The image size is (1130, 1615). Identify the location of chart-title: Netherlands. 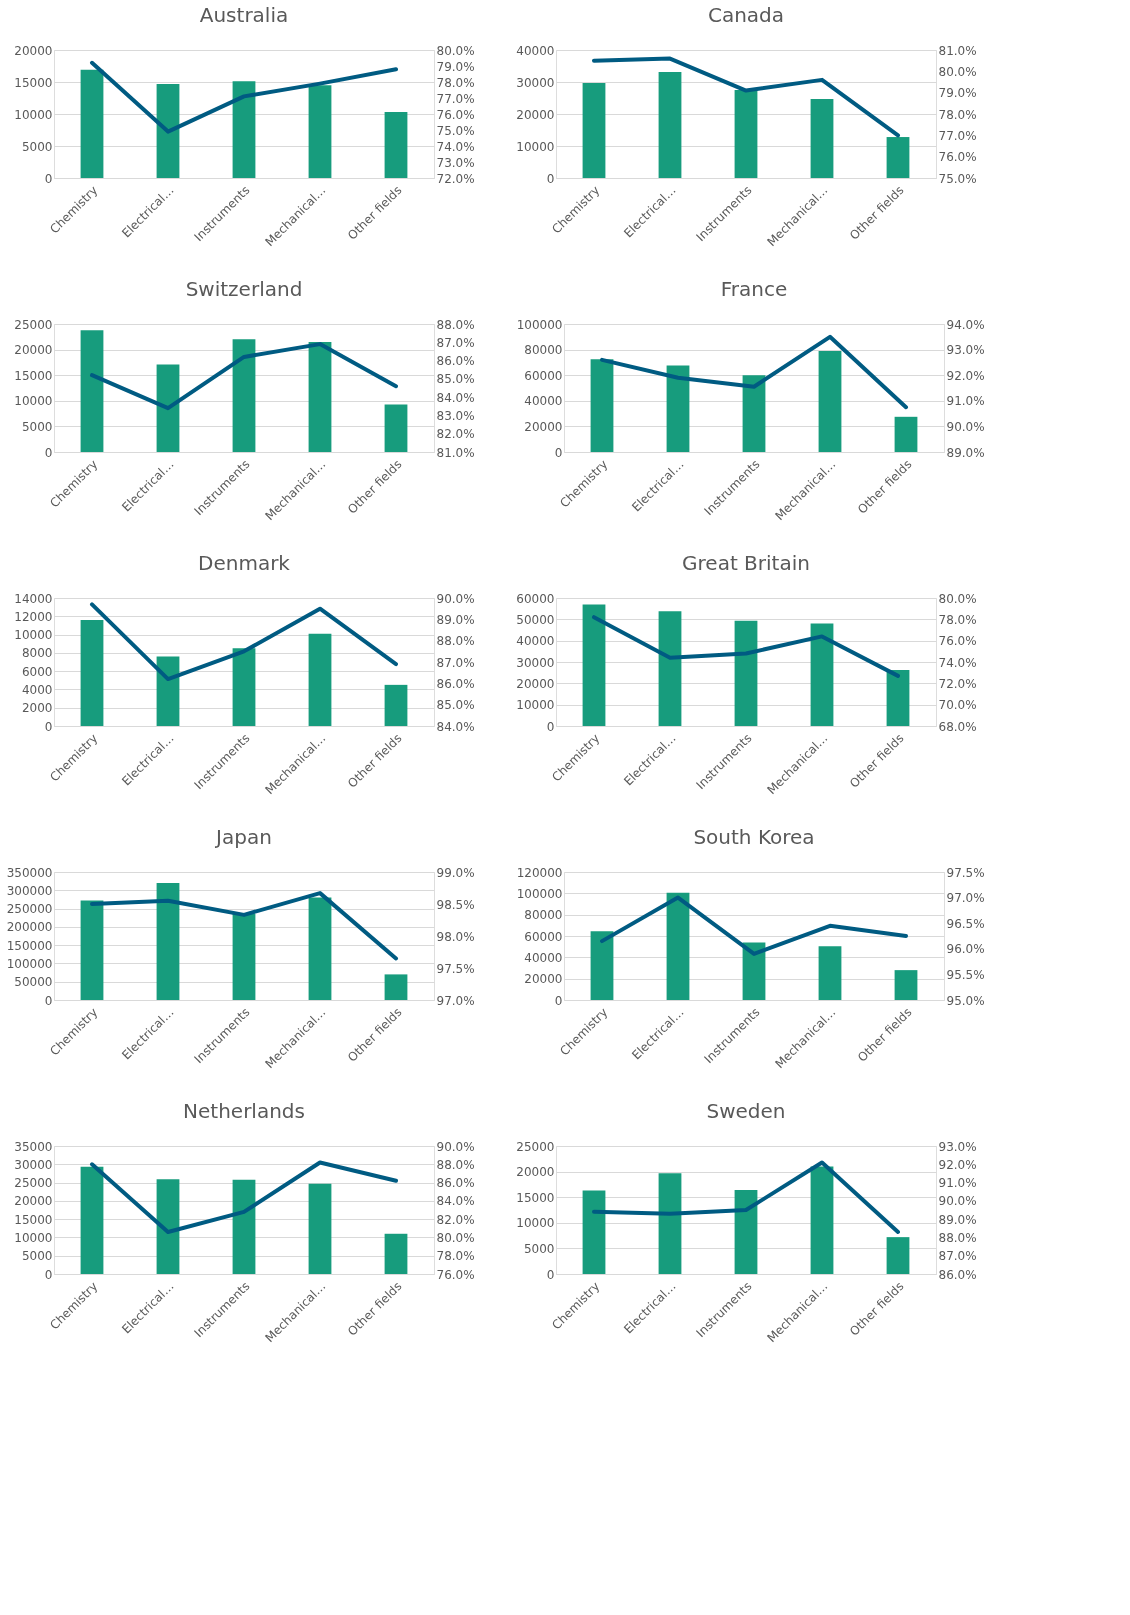
(244, 1111).